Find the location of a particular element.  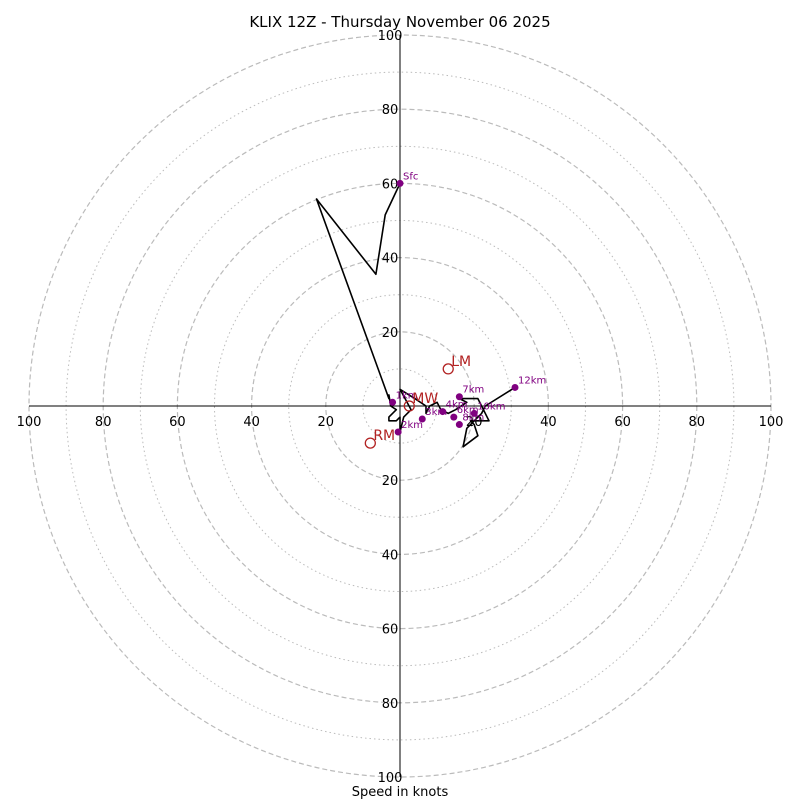

height-label-4km: 4km is located at coordinates (457, 405).